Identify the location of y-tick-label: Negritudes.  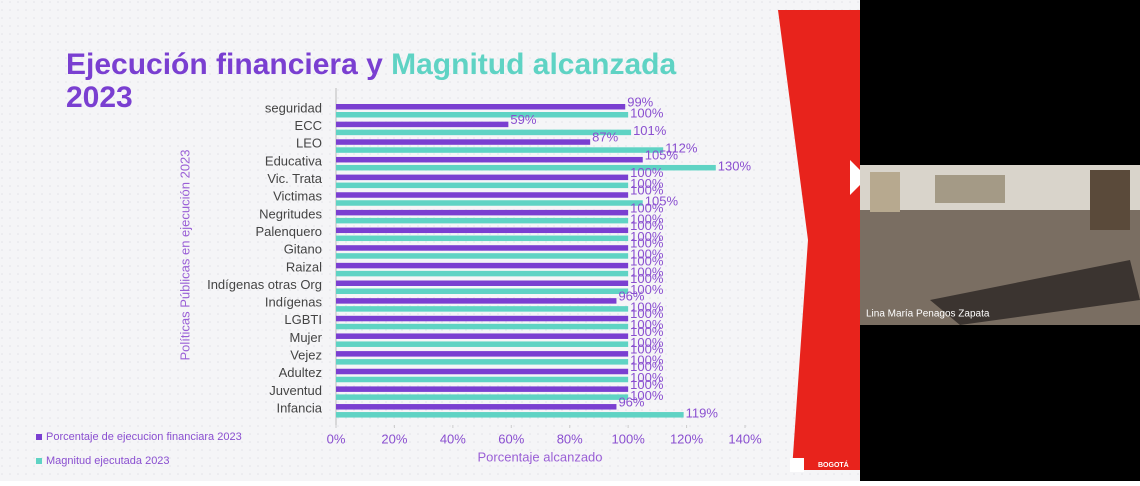
(290, 213).